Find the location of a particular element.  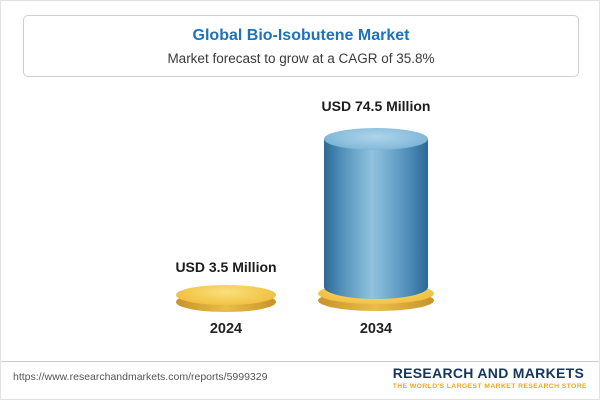

x-axis-label-2024: 2024 is located at coordinates (226, 329).